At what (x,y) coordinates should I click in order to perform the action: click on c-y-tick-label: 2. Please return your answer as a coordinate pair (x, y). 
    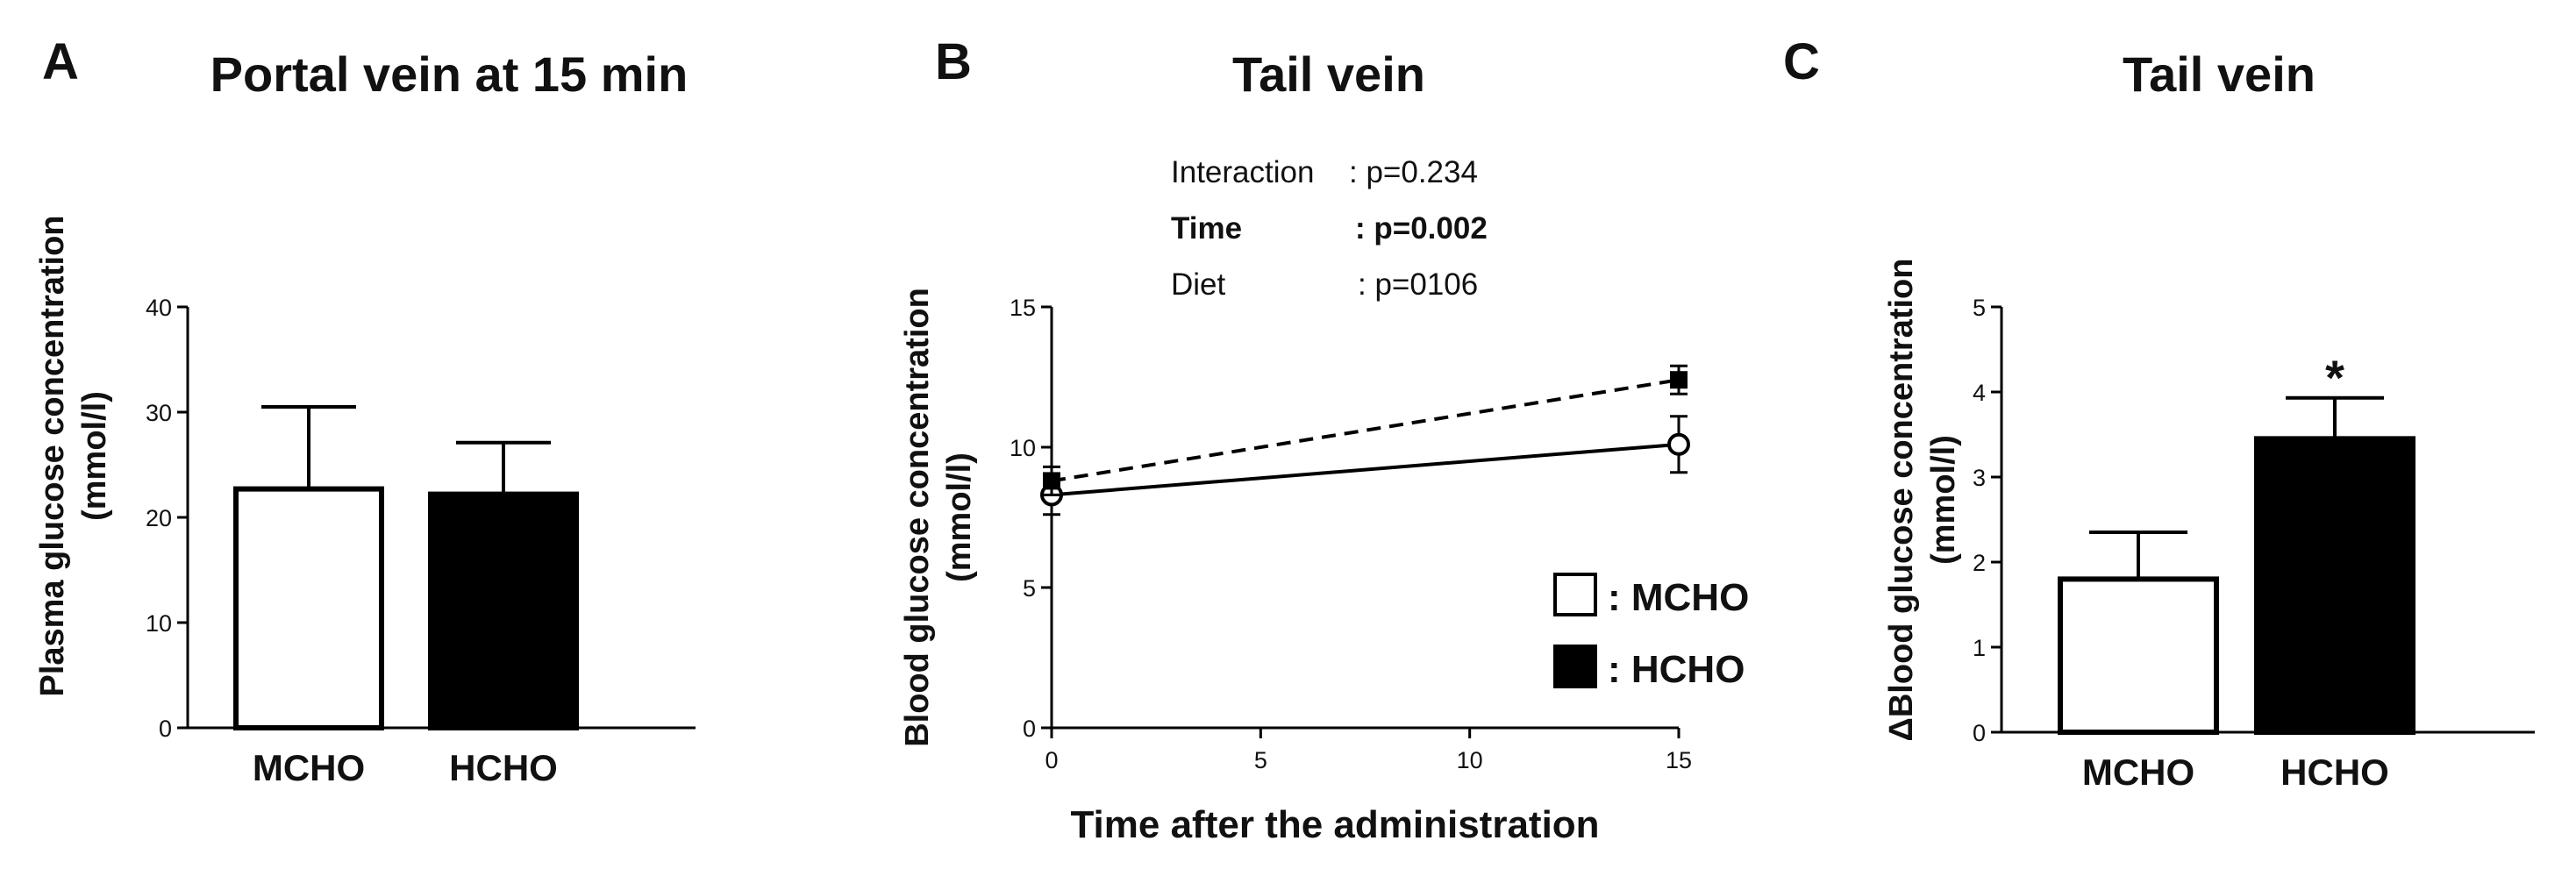
    Looking at the image, I should click on (1979, 563).